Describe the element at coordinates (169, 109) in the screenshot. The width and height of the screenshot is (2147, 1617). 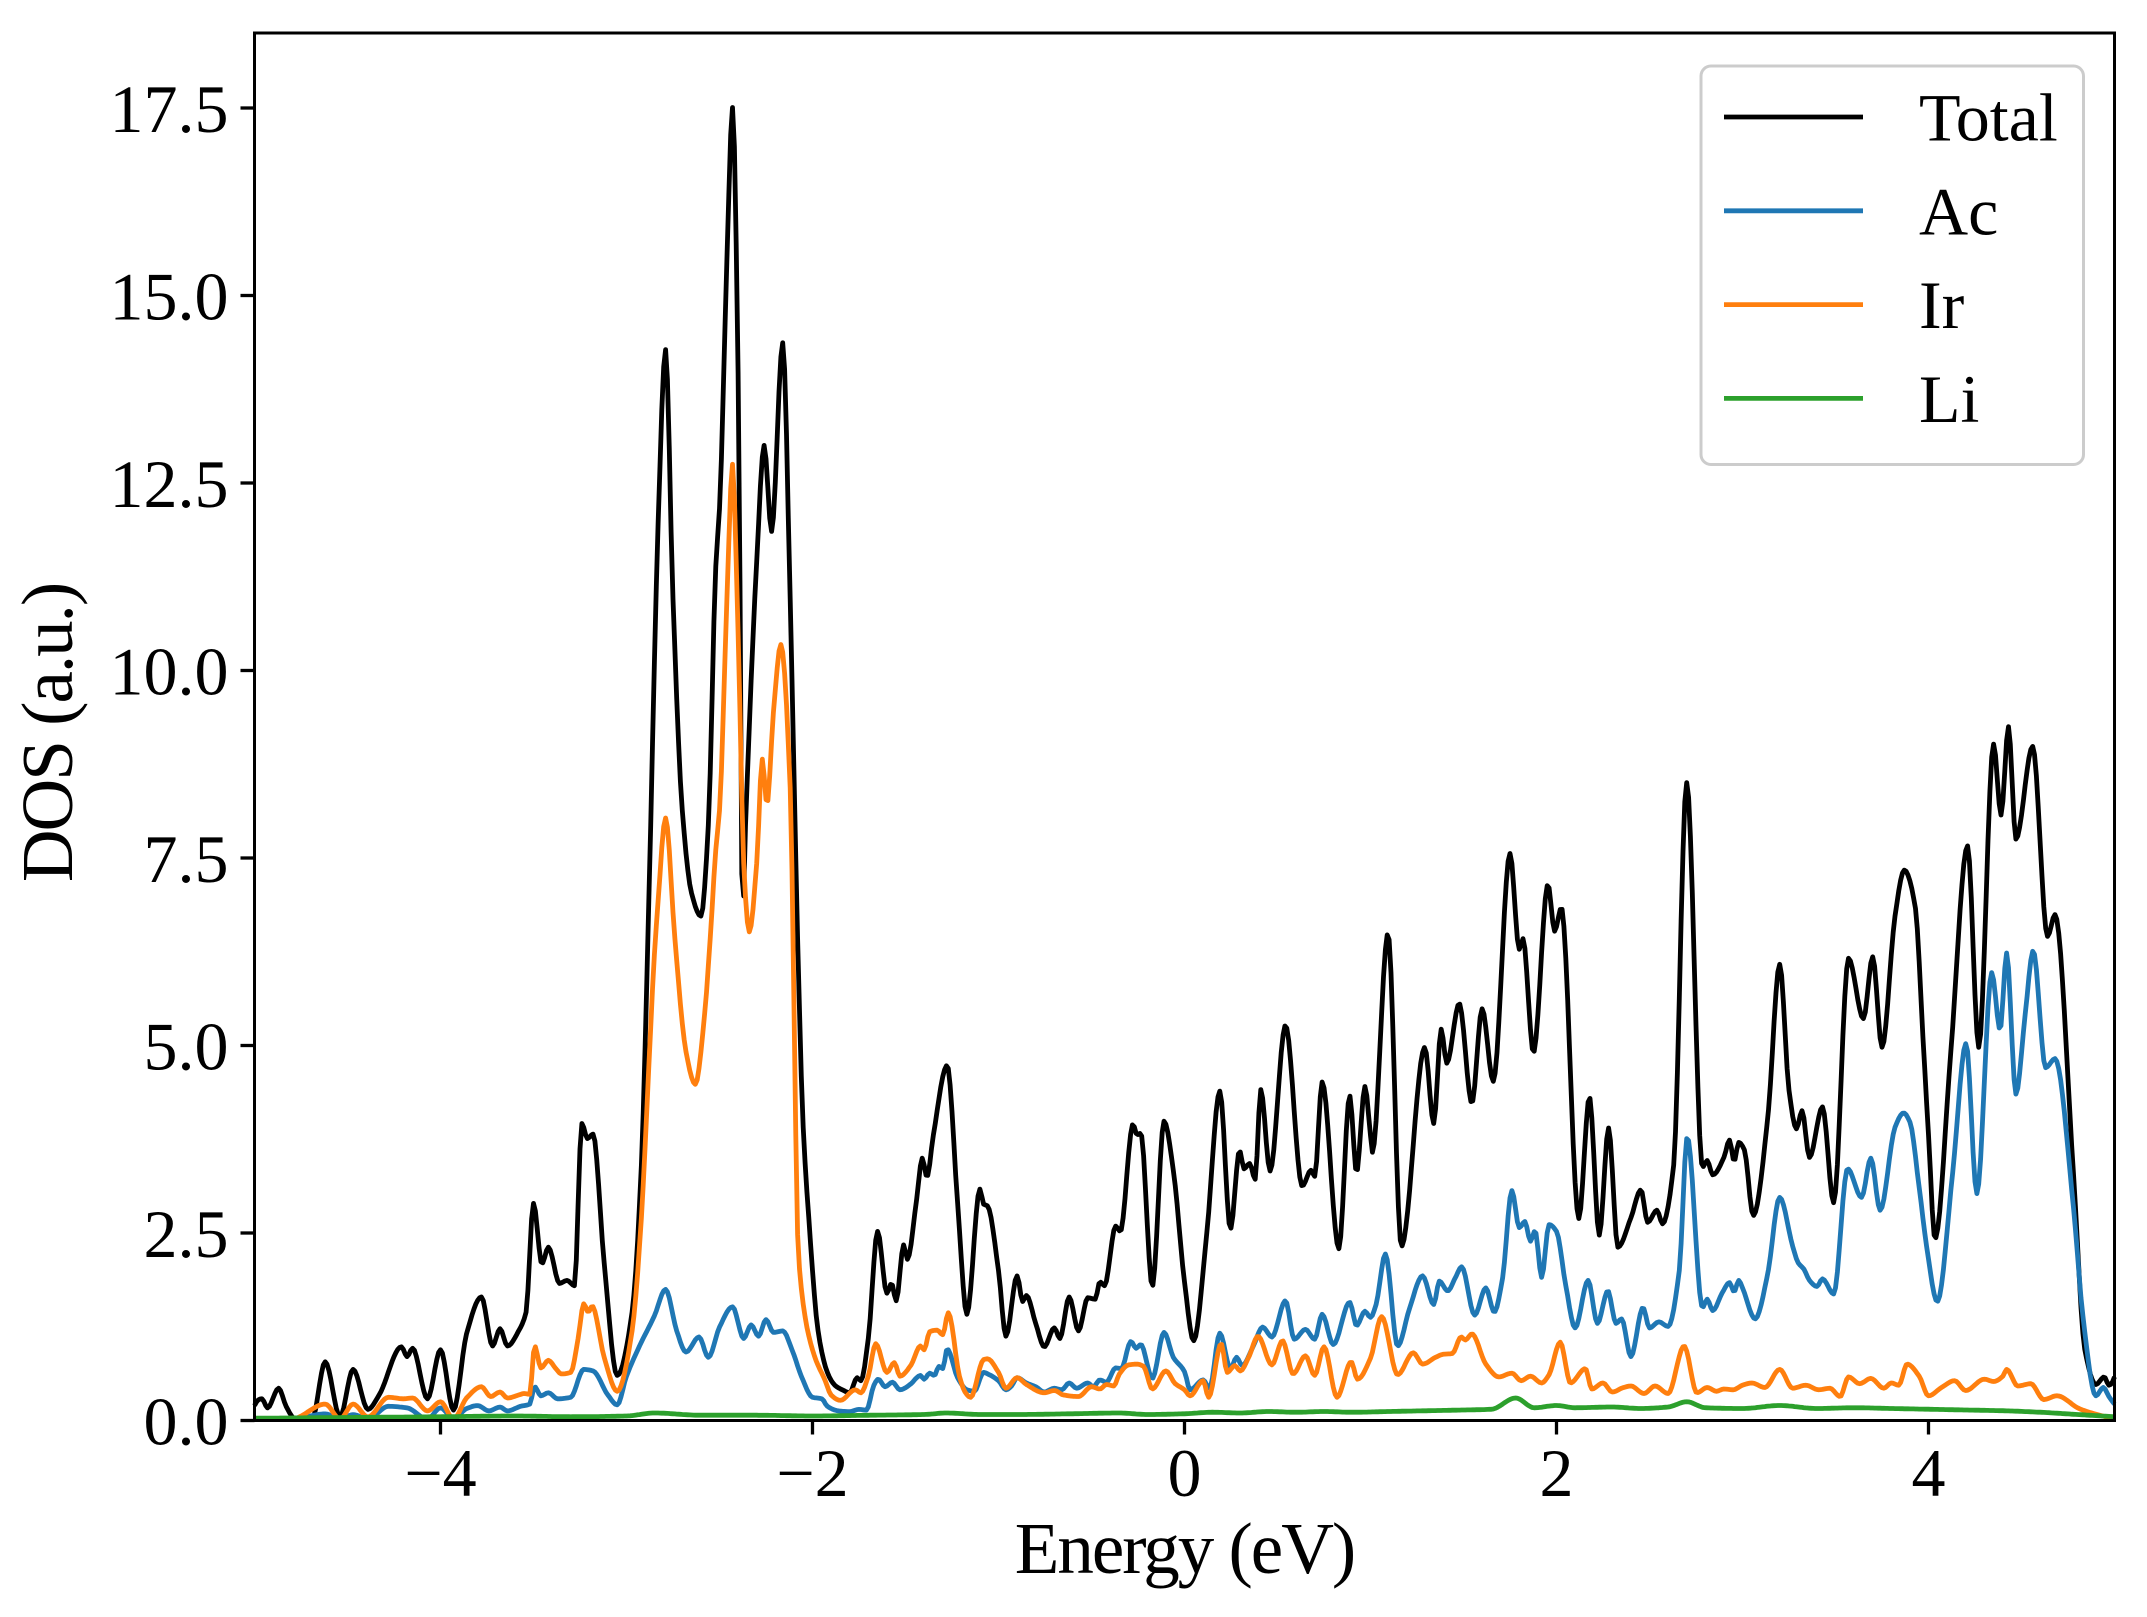
I see `svg-text: 17.5` at that location.